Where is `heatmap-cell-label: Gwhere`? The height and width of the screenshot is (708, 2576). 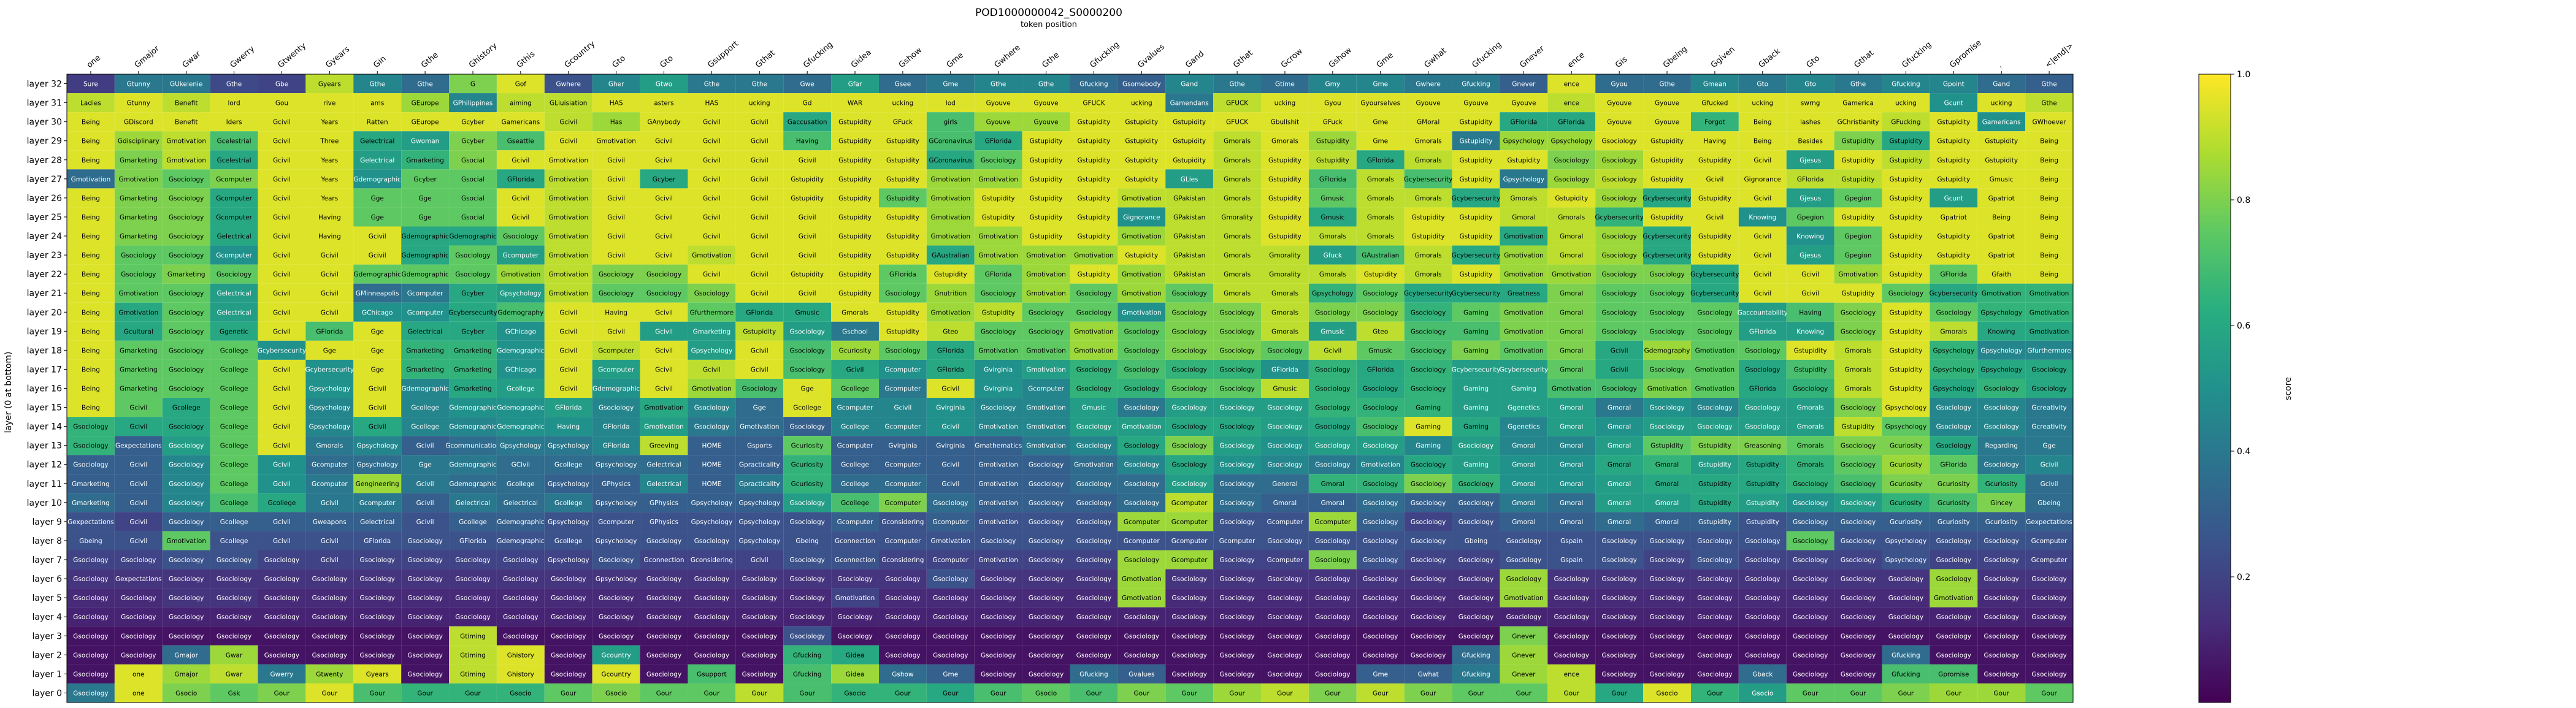
heatmap-cell-label: Gwhere is located at coordinates (1428, 84).